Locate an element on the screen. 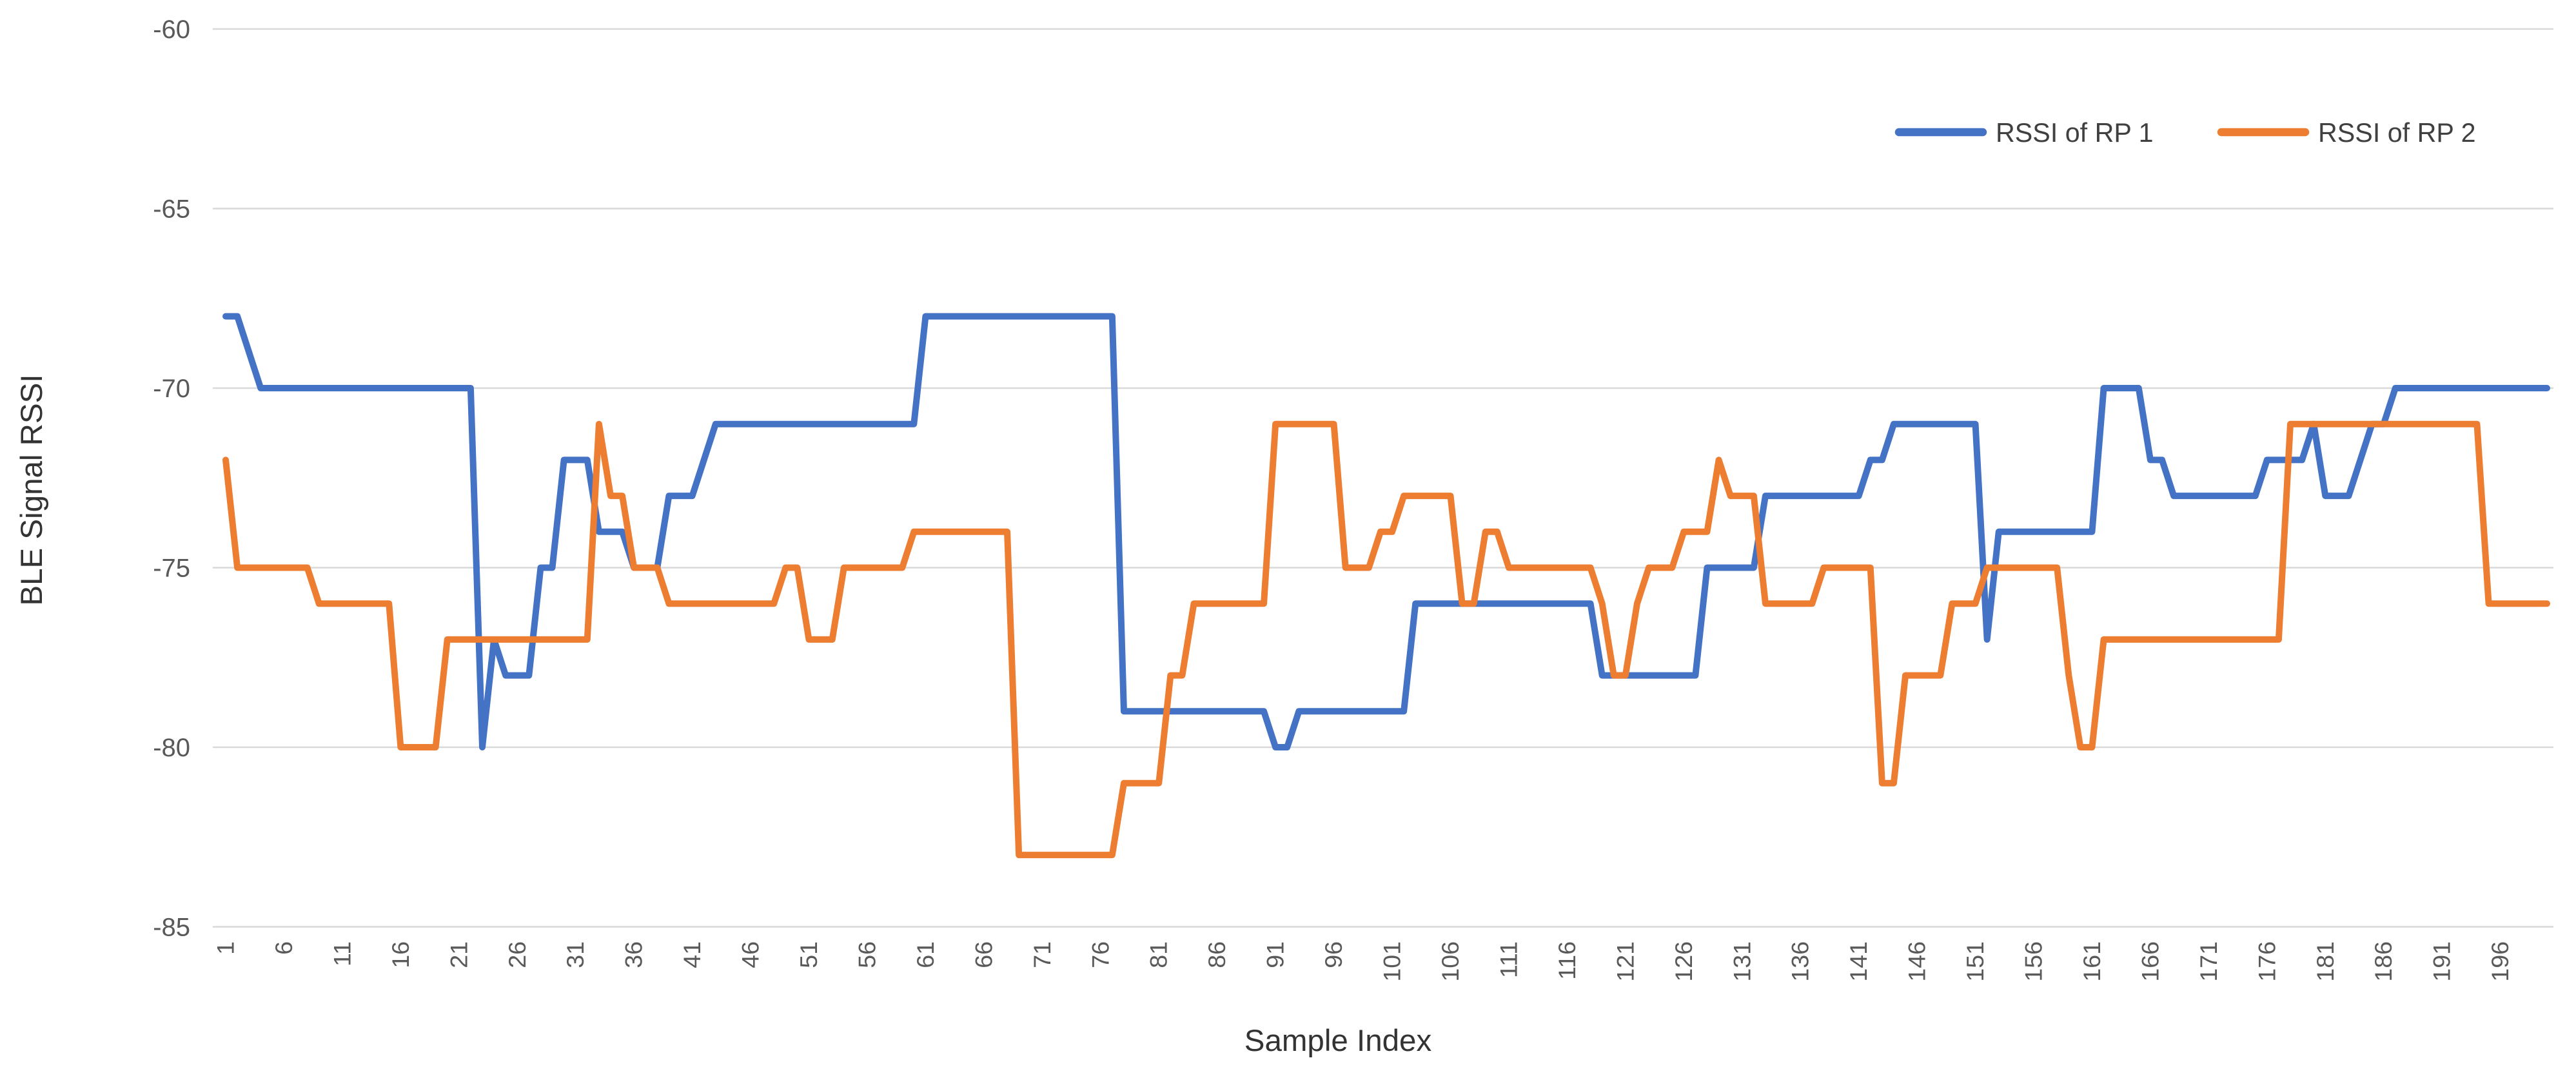  x-tick-label: 181 is located at coordinates (2325, 961).